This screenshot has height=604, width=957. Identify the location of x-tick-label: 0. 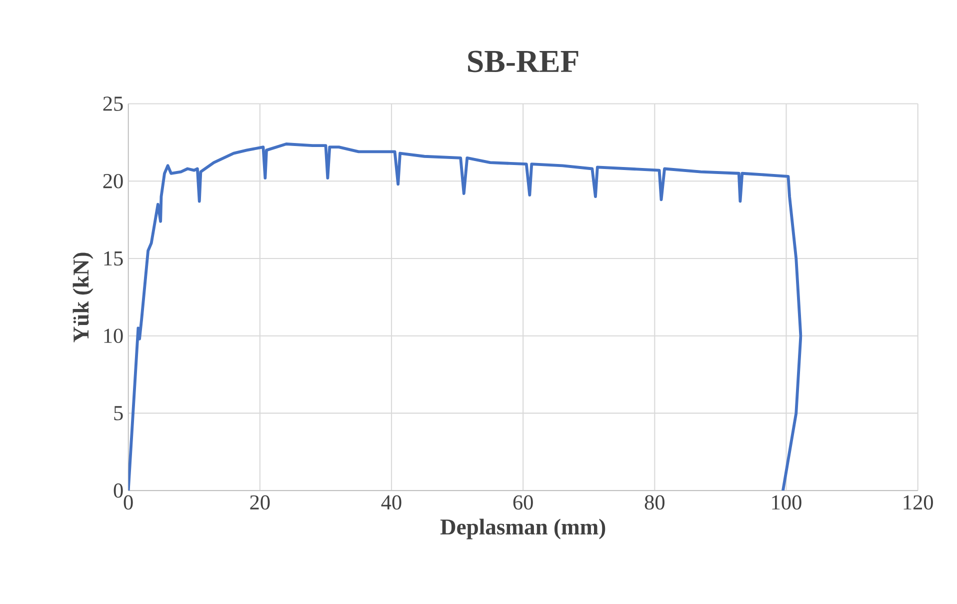
(128, 502).